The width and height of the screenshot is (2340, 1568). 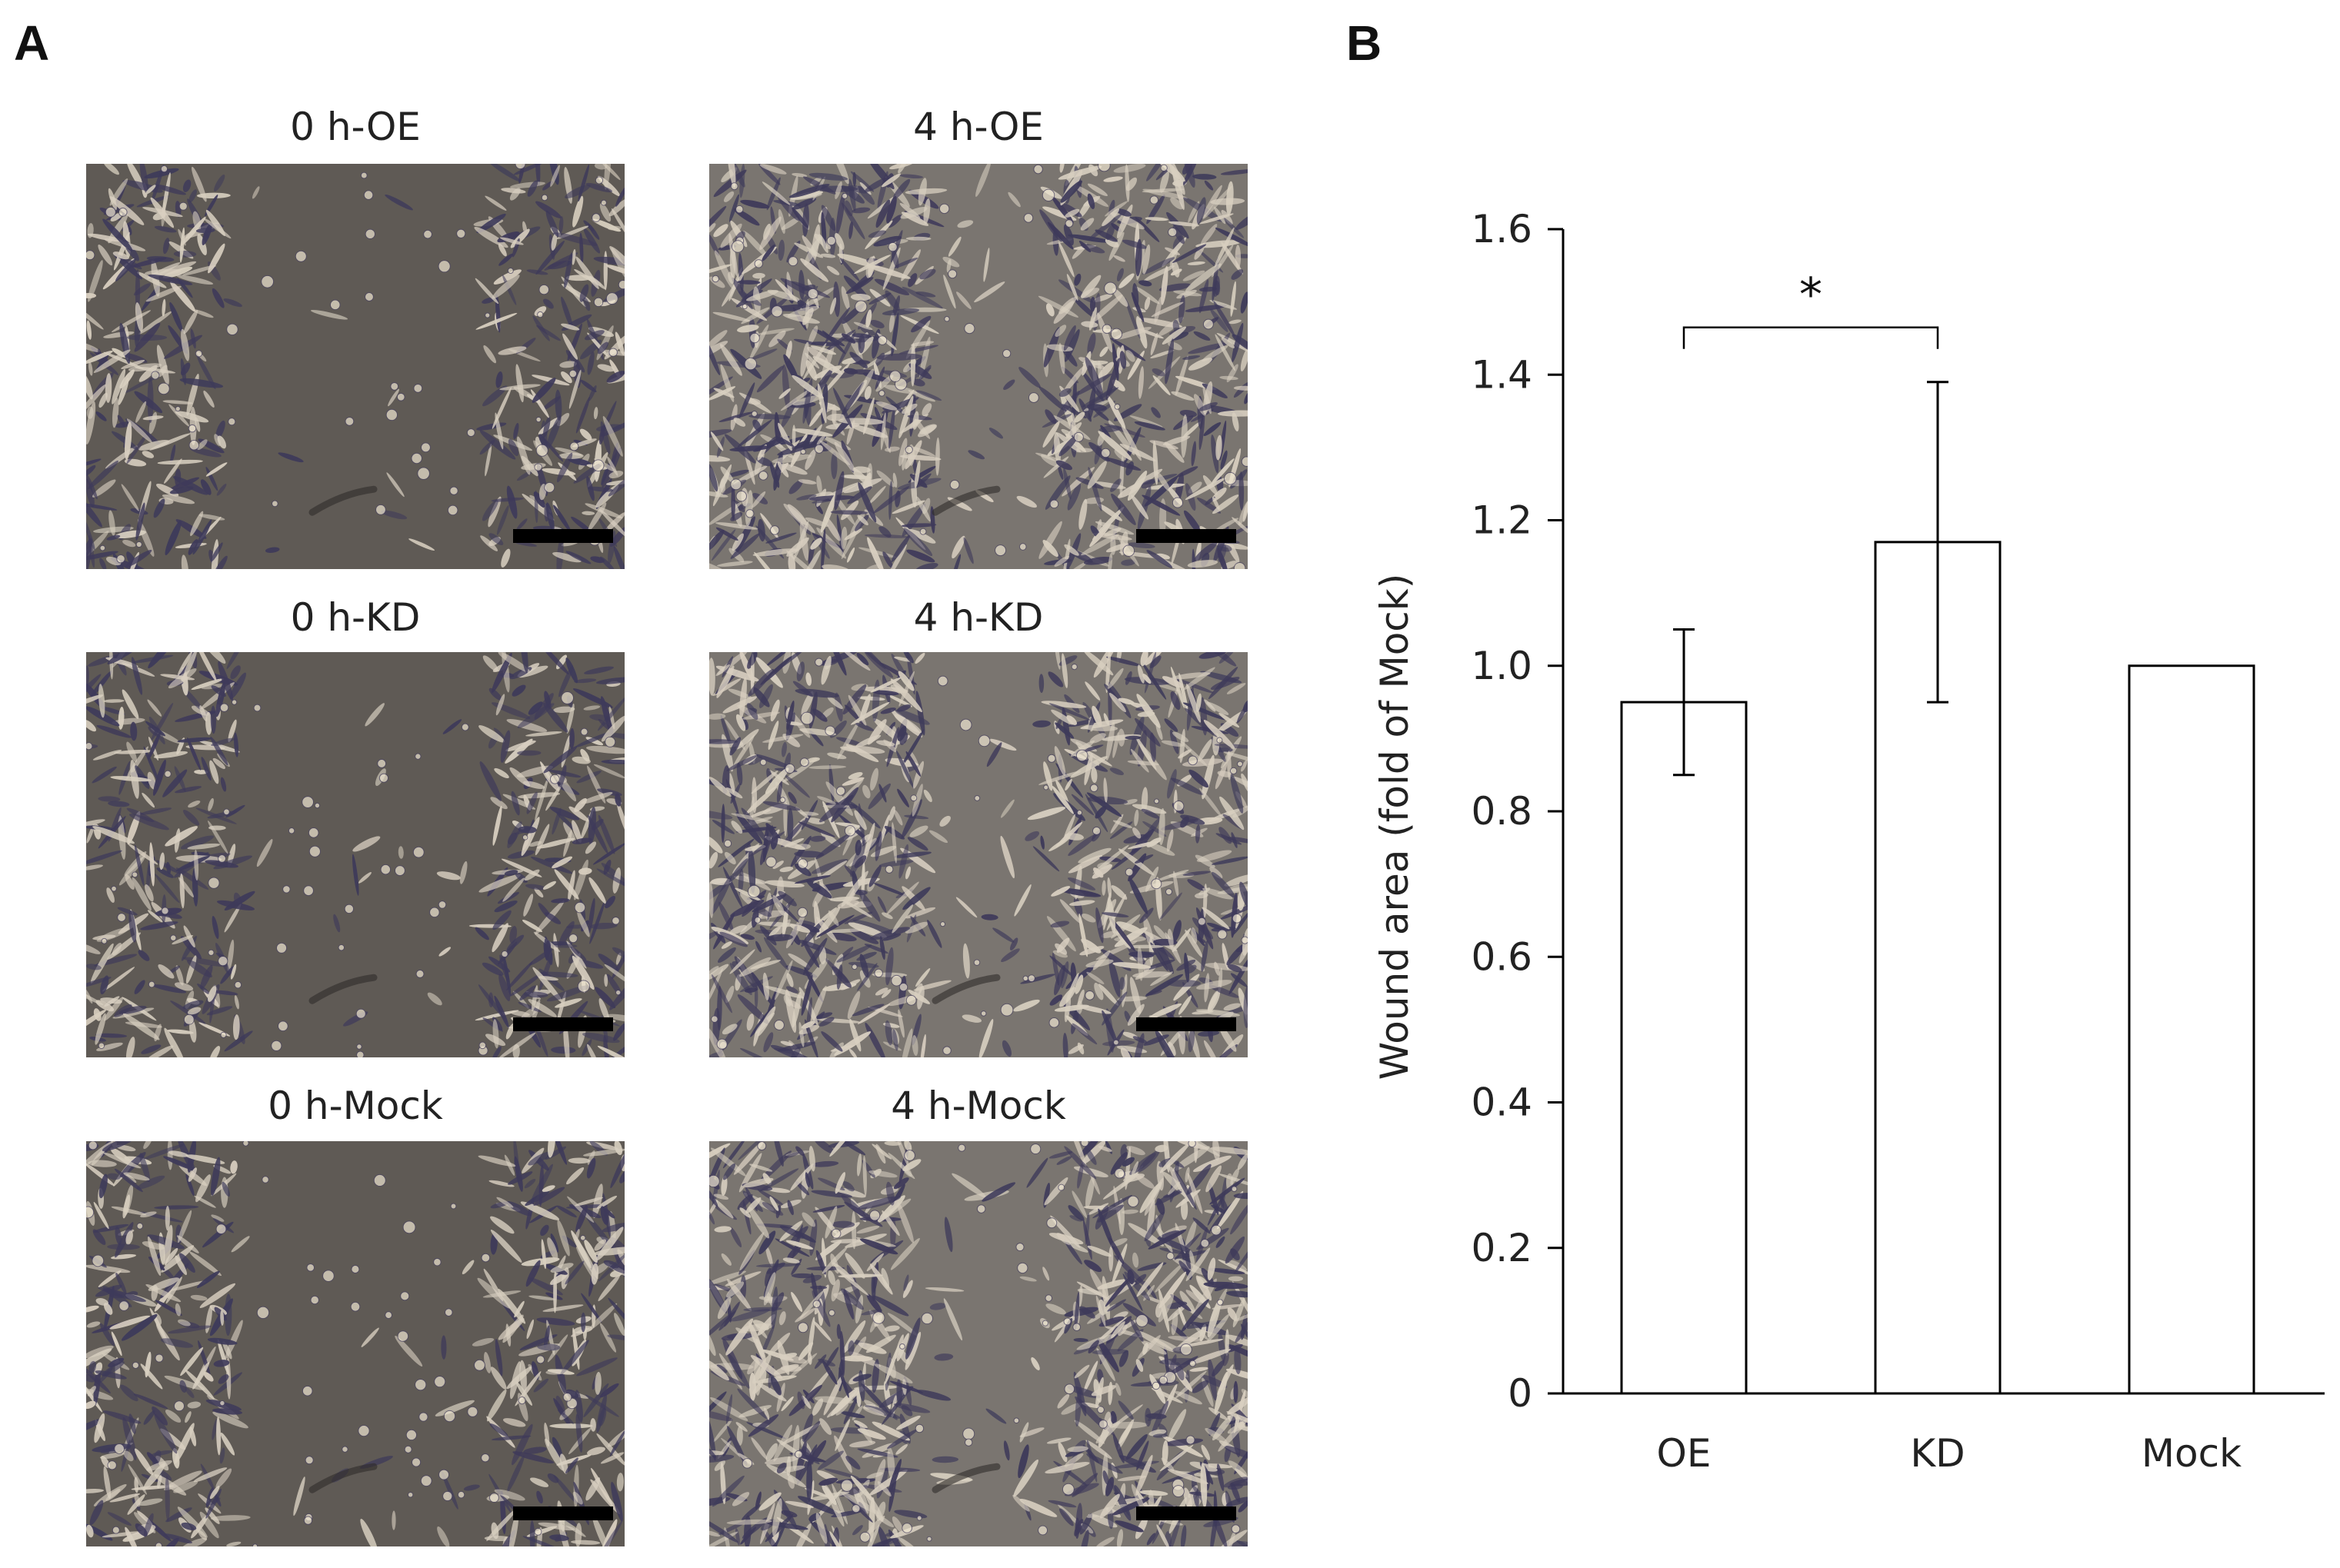 What do you see at coordinates (1502, 1102) in the screenshot?
I see `y-tick-label: 0.4` at bounding box center [1502, 1102].